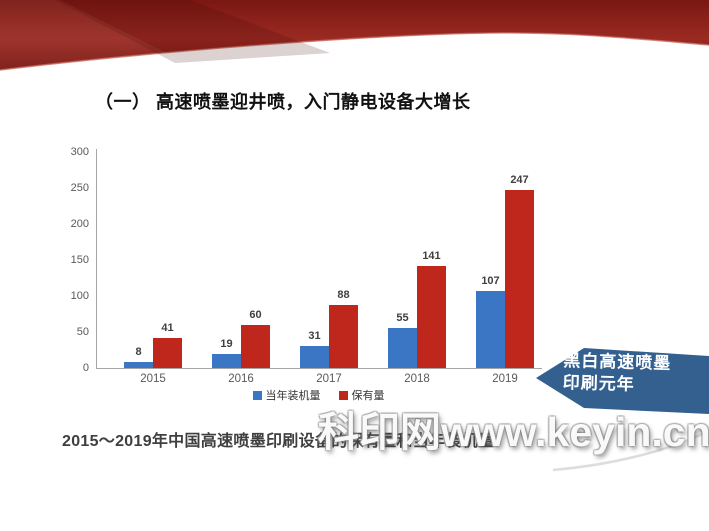 This screenshot has height=531, width=709. Describe the element at coordinates (402, 318) in the screenshot. I see `bar-value-label: 55` at that location.